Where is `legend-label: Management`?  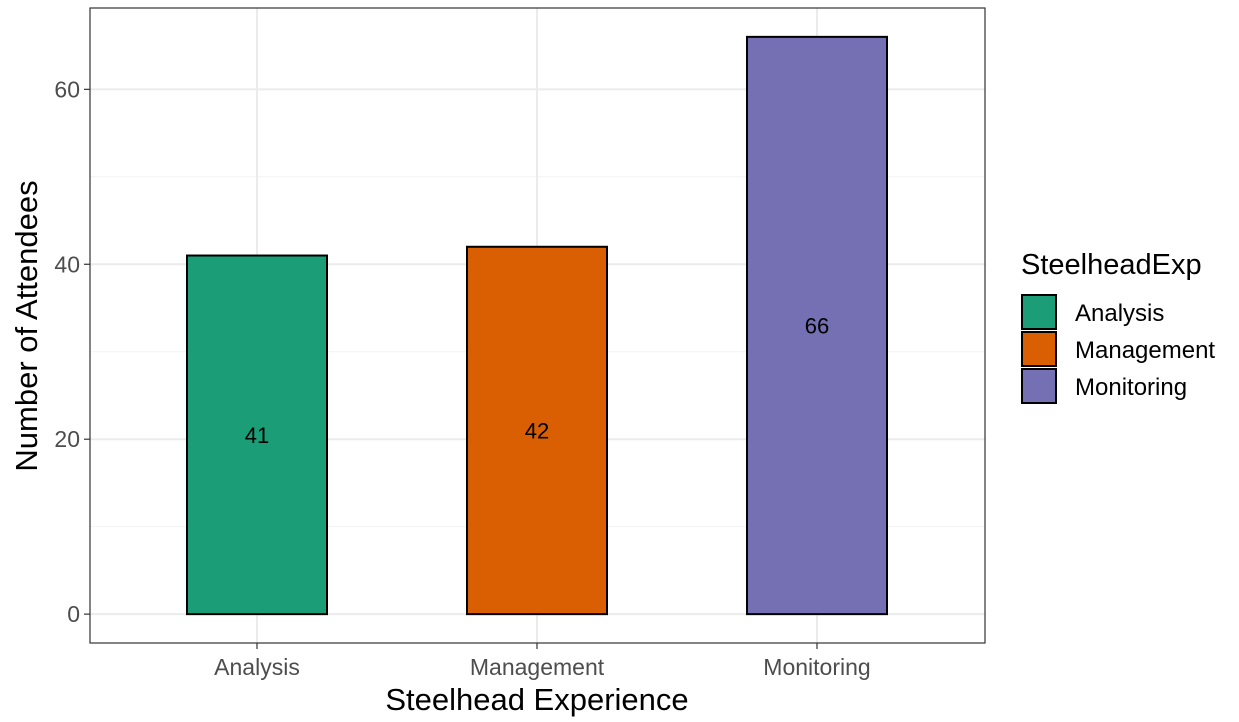
legend-label: Management is located at coordinates (1145, 350).